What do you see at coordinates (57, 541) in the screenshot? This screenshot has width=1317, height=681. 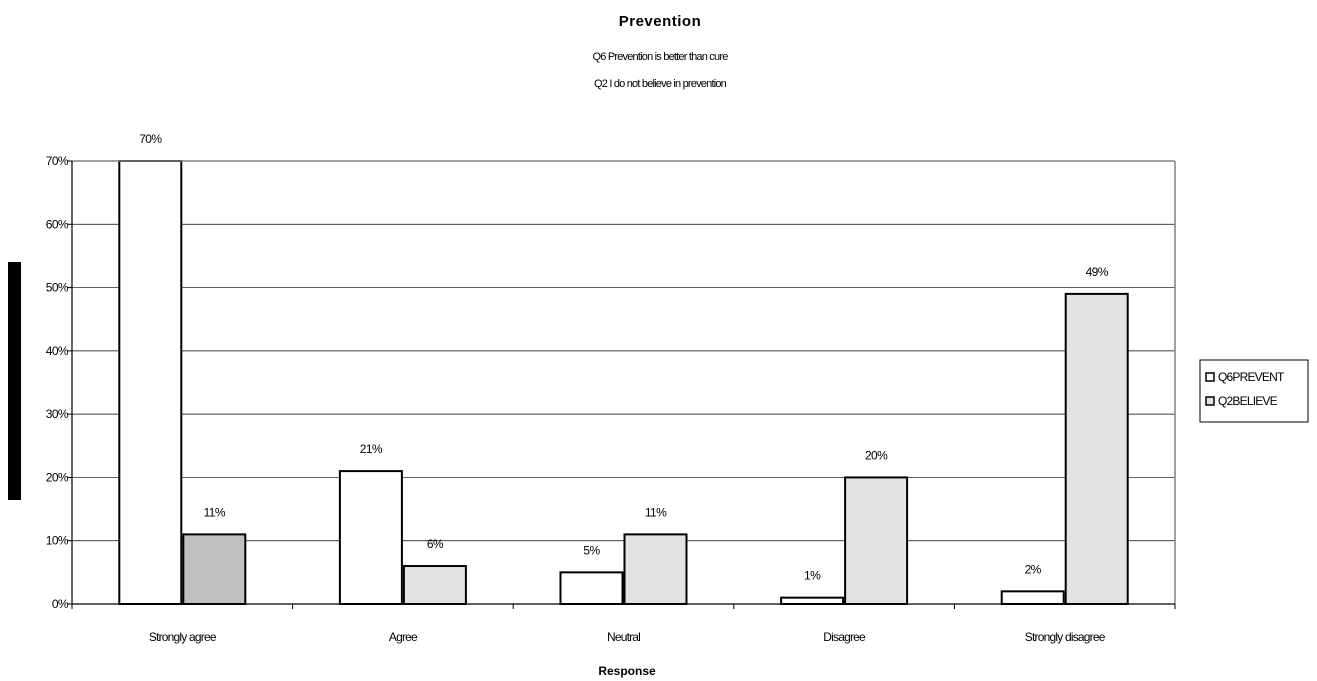 I see `y-tick-label: 10%` at bounding box center [57, 541].